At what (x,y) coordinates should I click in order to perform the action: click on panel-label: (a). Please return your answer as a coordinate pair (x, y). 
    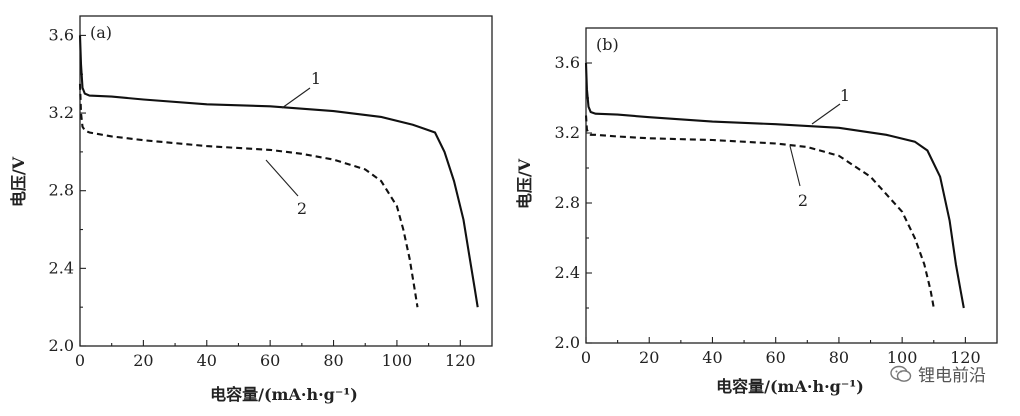
    Looking at the image, I should click on (101, 32).